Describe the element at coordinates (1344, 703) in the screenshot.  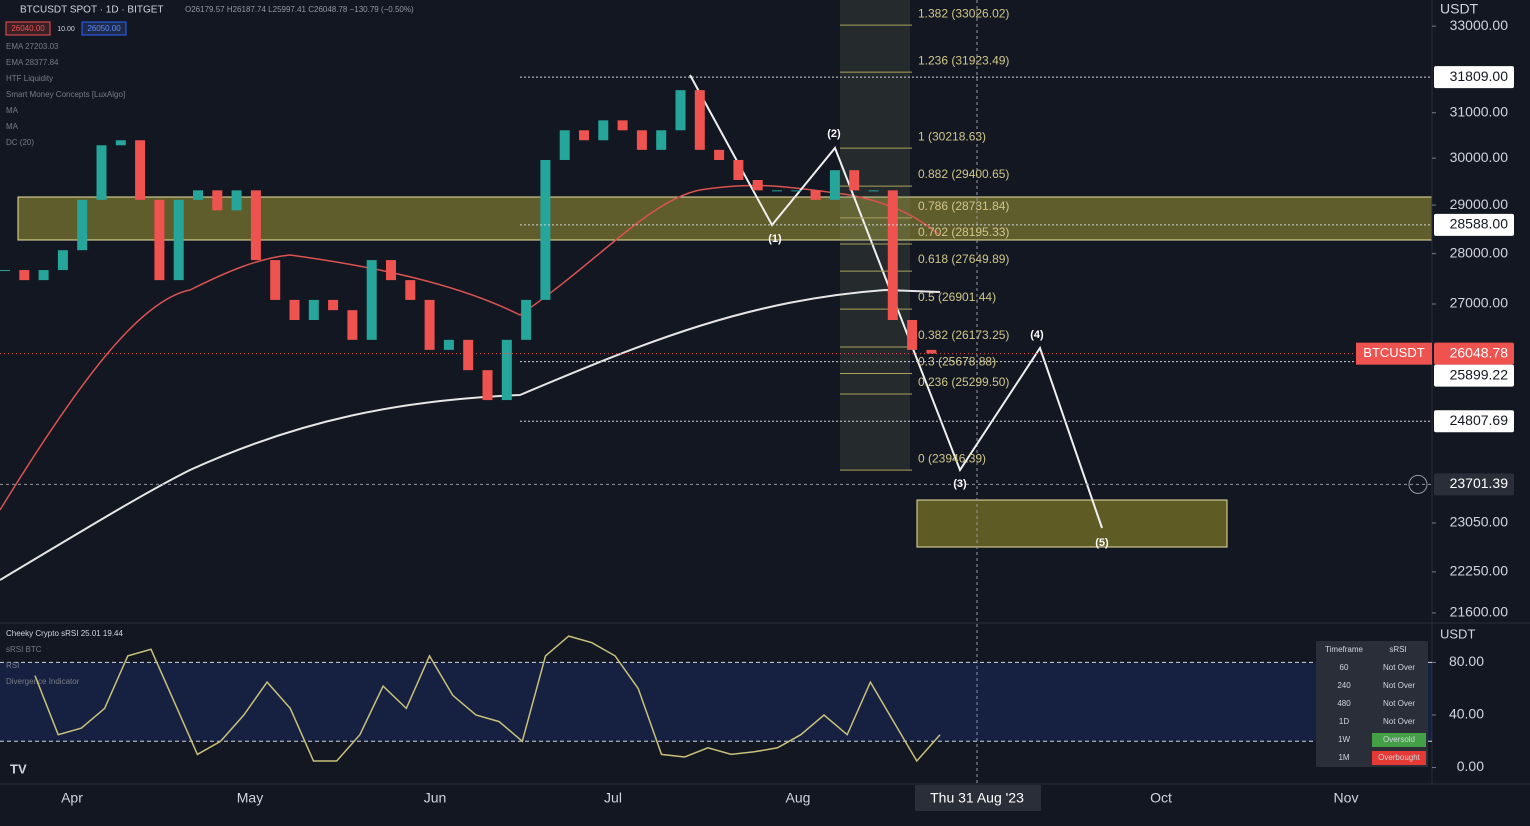
I see `table-timeframe: 480` at that location.